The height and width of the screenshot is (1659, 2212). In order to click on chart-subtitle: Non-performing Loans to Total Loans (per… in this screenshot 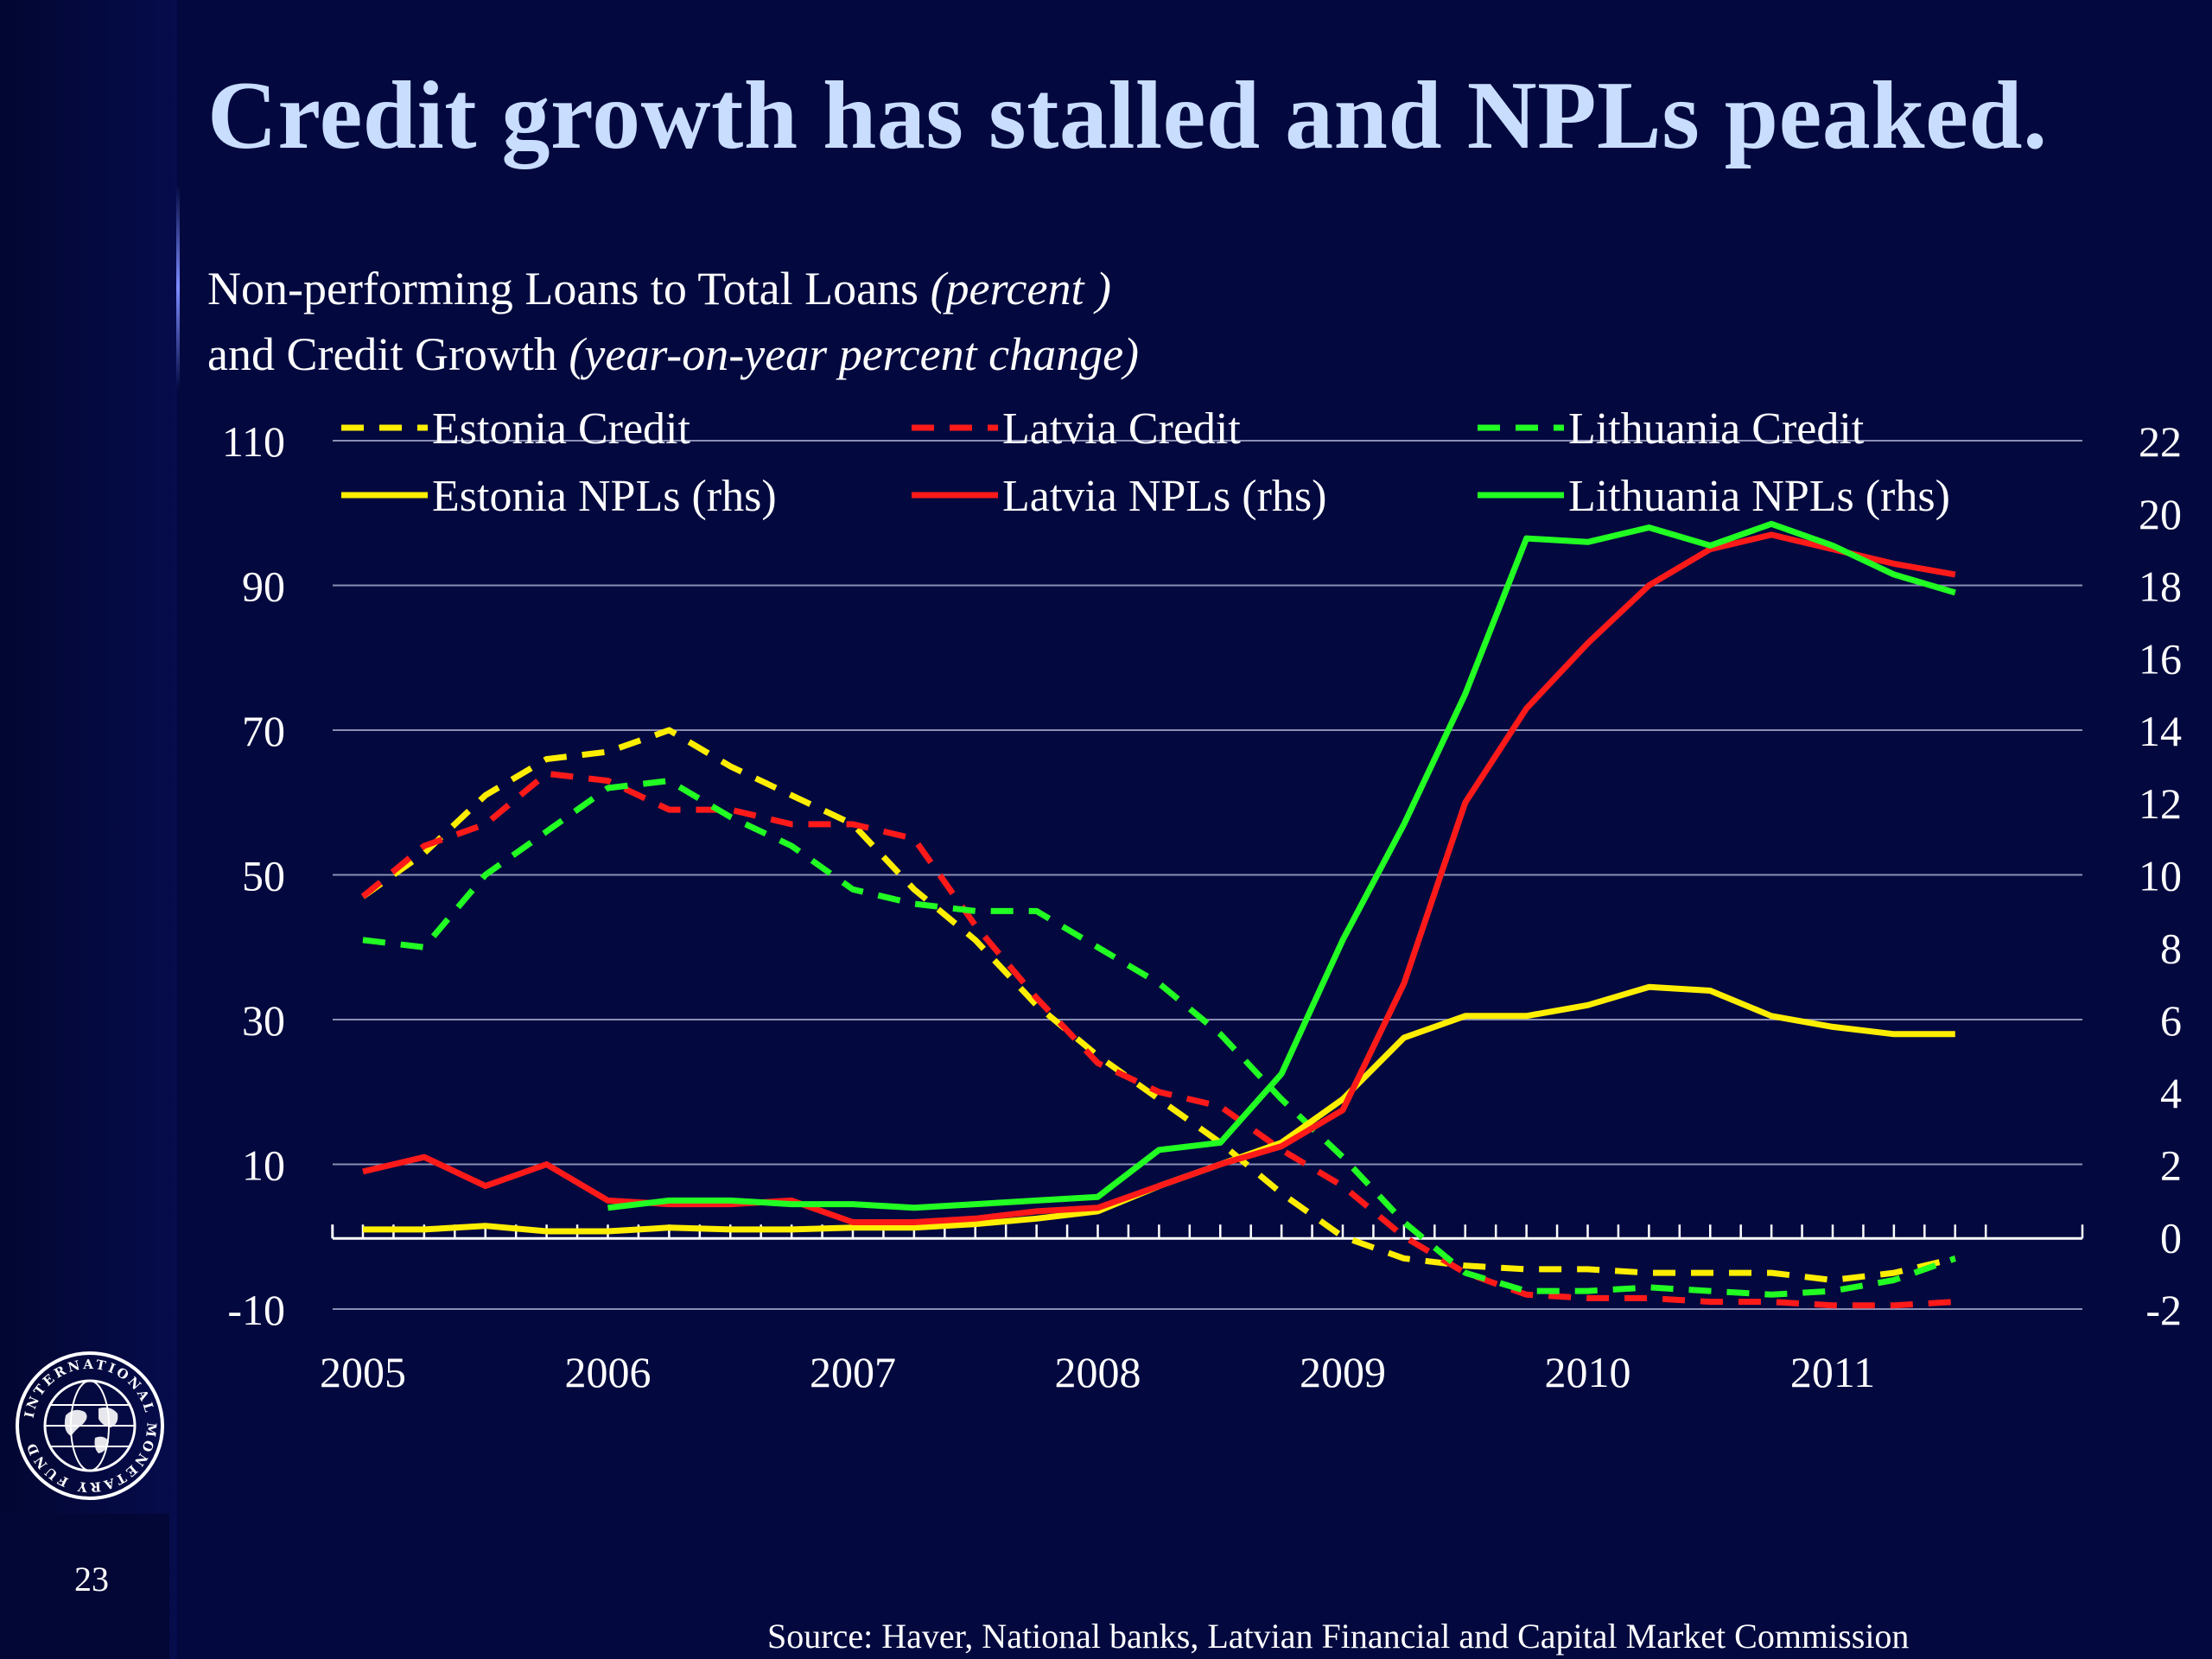, I will do `click(673, 321)`.